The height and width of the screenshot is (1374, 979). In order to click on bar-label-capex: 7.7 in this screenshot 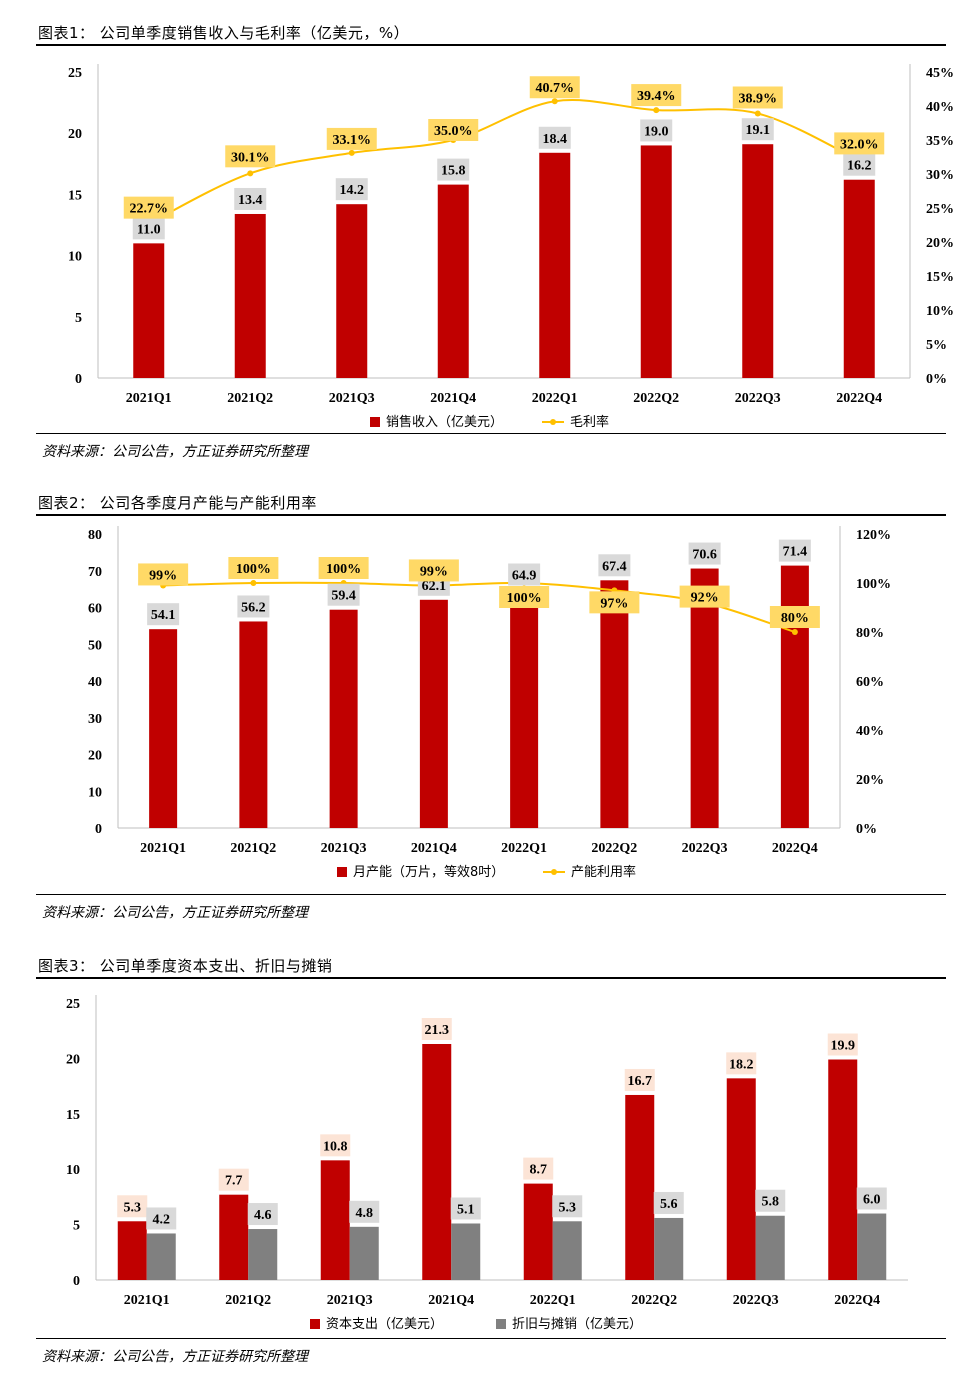, I will do `click(234, 1181)`.